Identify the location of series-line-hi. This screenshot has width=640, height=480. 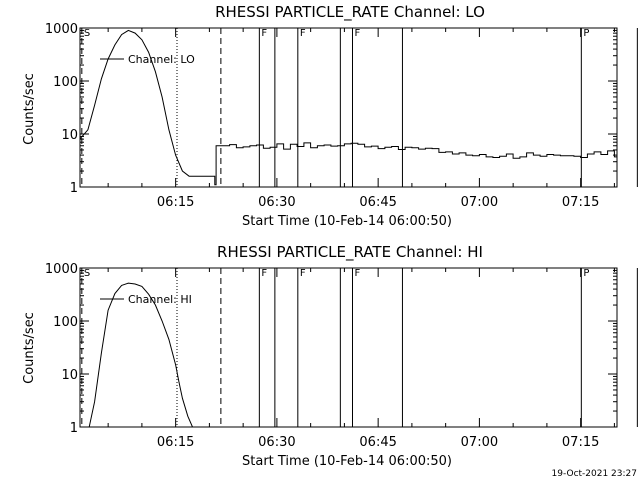
(142, 354).